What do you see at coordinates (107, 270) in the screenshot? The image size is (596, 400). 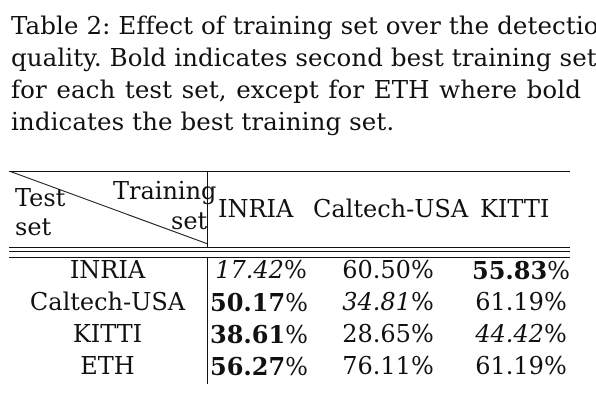 I see `row-label: INRIA` at bounding box center [107, 270].